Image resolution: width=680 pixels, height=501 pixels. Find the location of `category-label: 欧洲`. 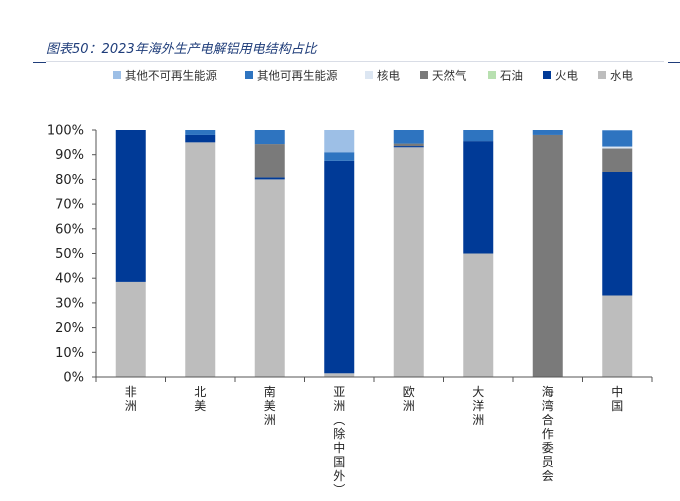

category-label: 欧洲 is located at coordinates (409, 399).